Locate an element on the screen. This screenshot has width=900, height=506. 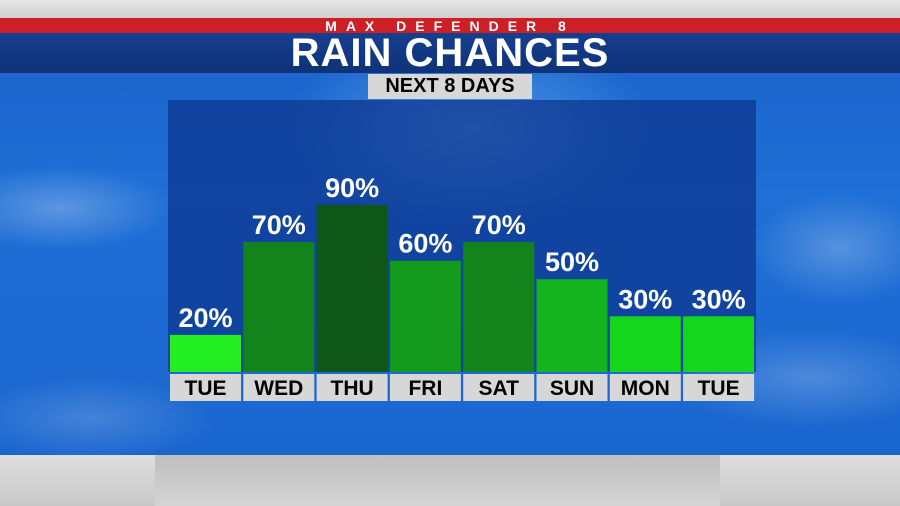
day-label-2: THU is located at coordinates (352, 388).